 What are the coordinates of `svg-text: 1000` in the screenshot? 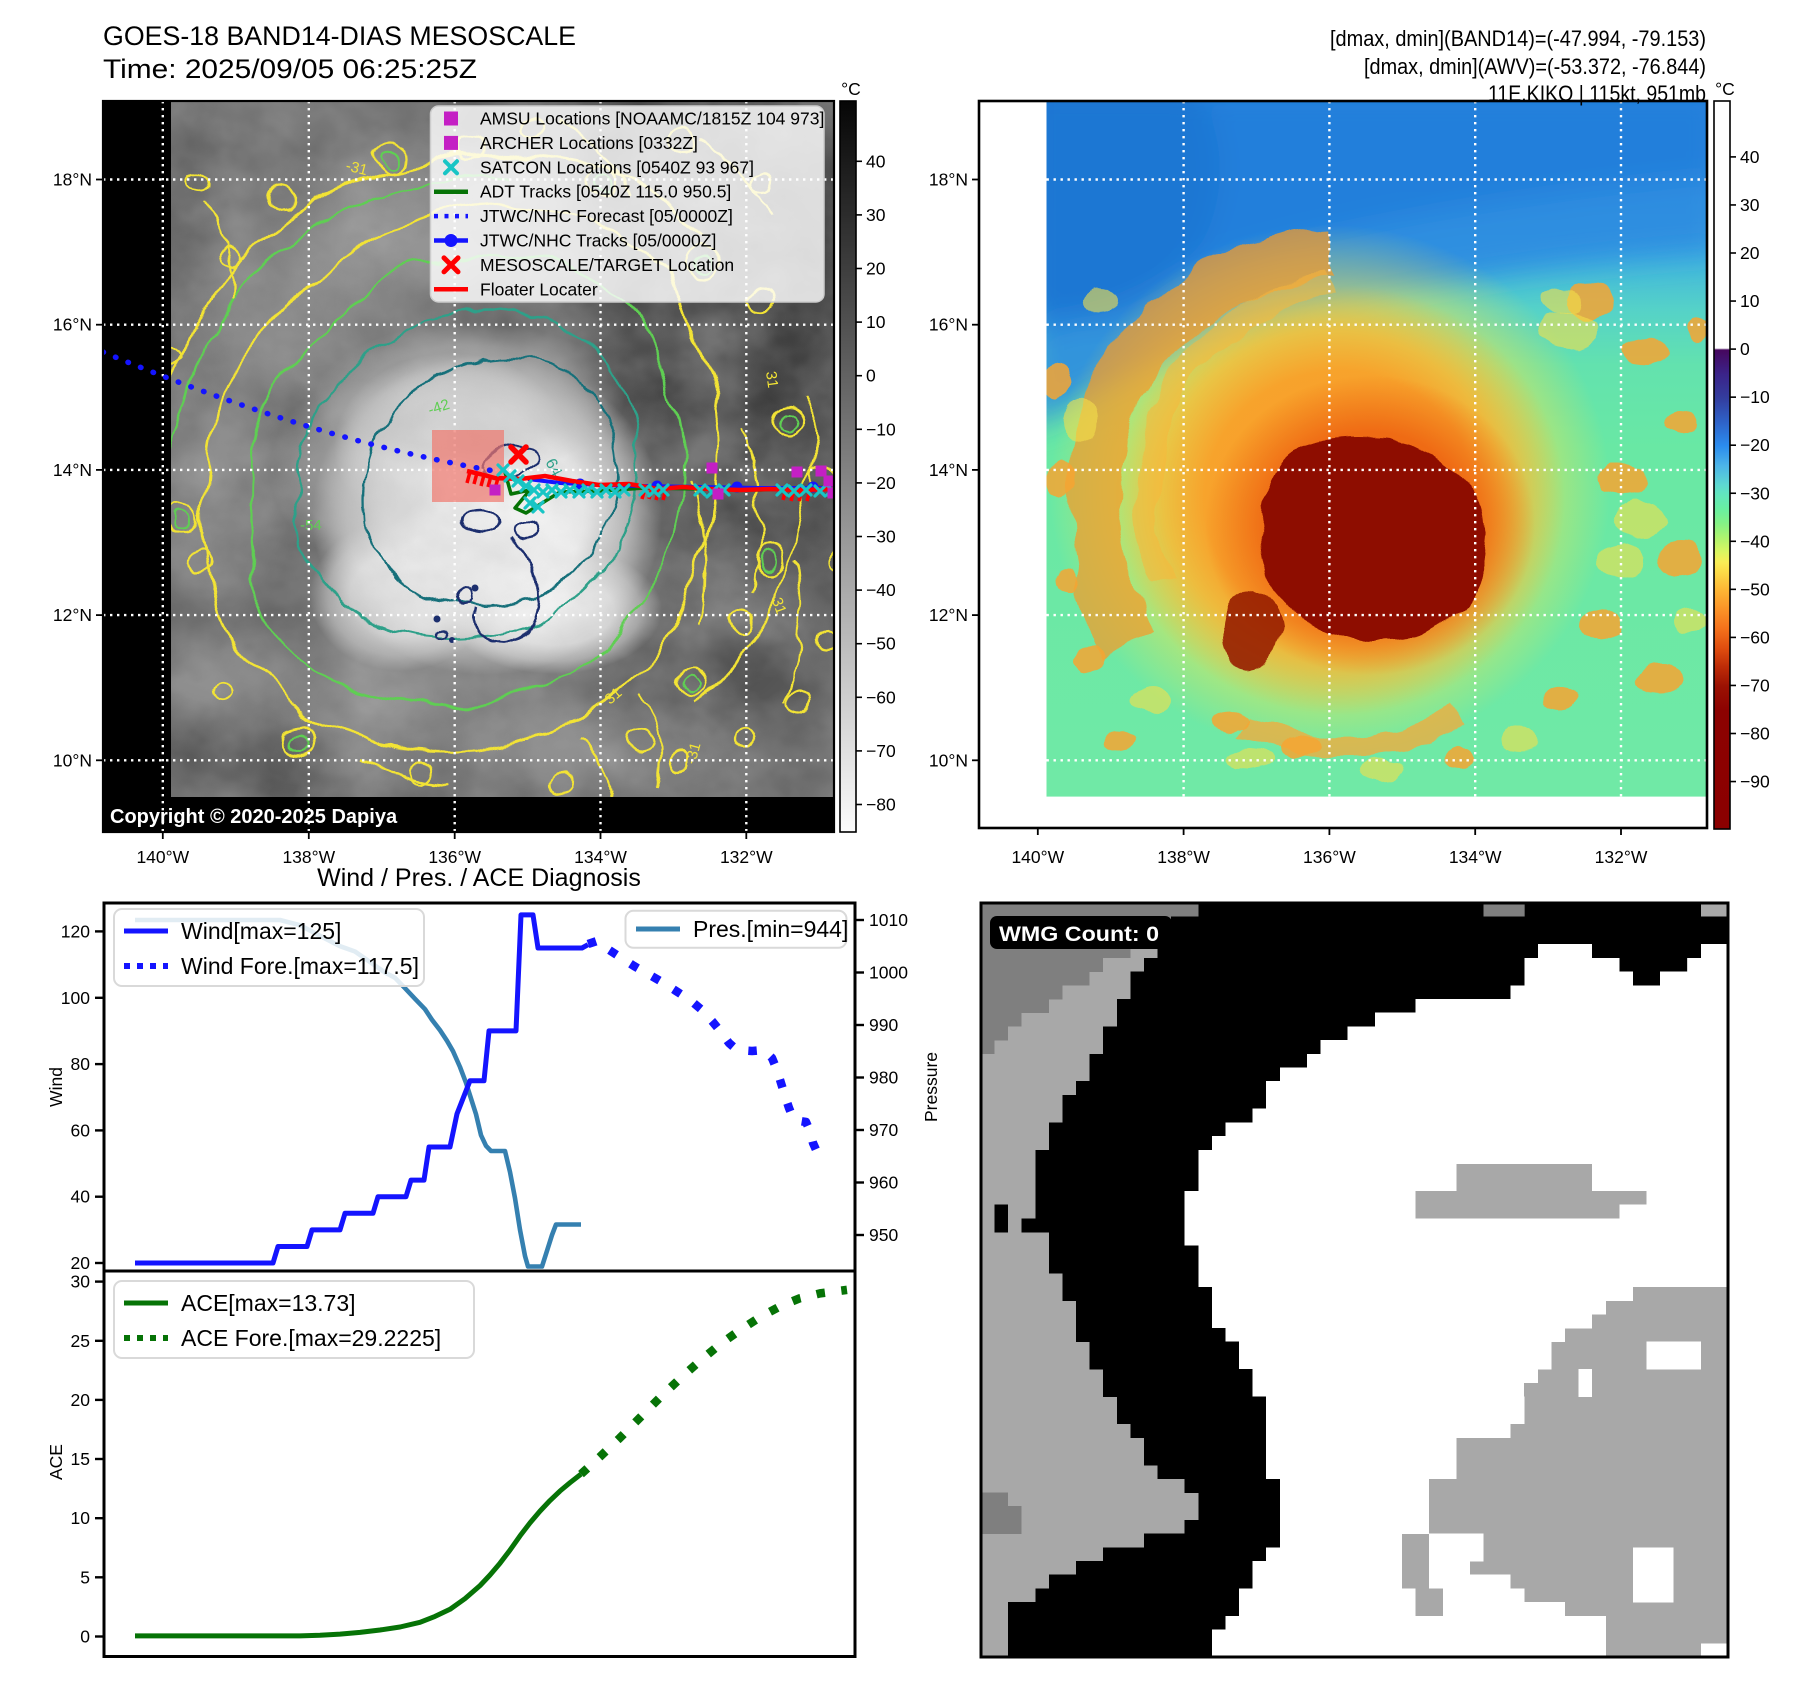 It's located at (888, 973).